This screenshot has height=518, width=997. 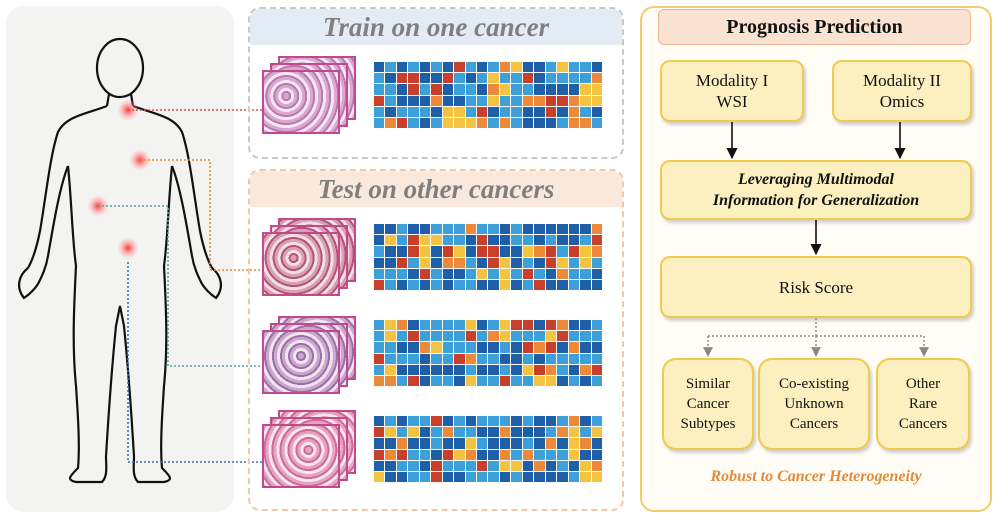 I want to click on out3-line1: Other, so click(x=923, y=384).